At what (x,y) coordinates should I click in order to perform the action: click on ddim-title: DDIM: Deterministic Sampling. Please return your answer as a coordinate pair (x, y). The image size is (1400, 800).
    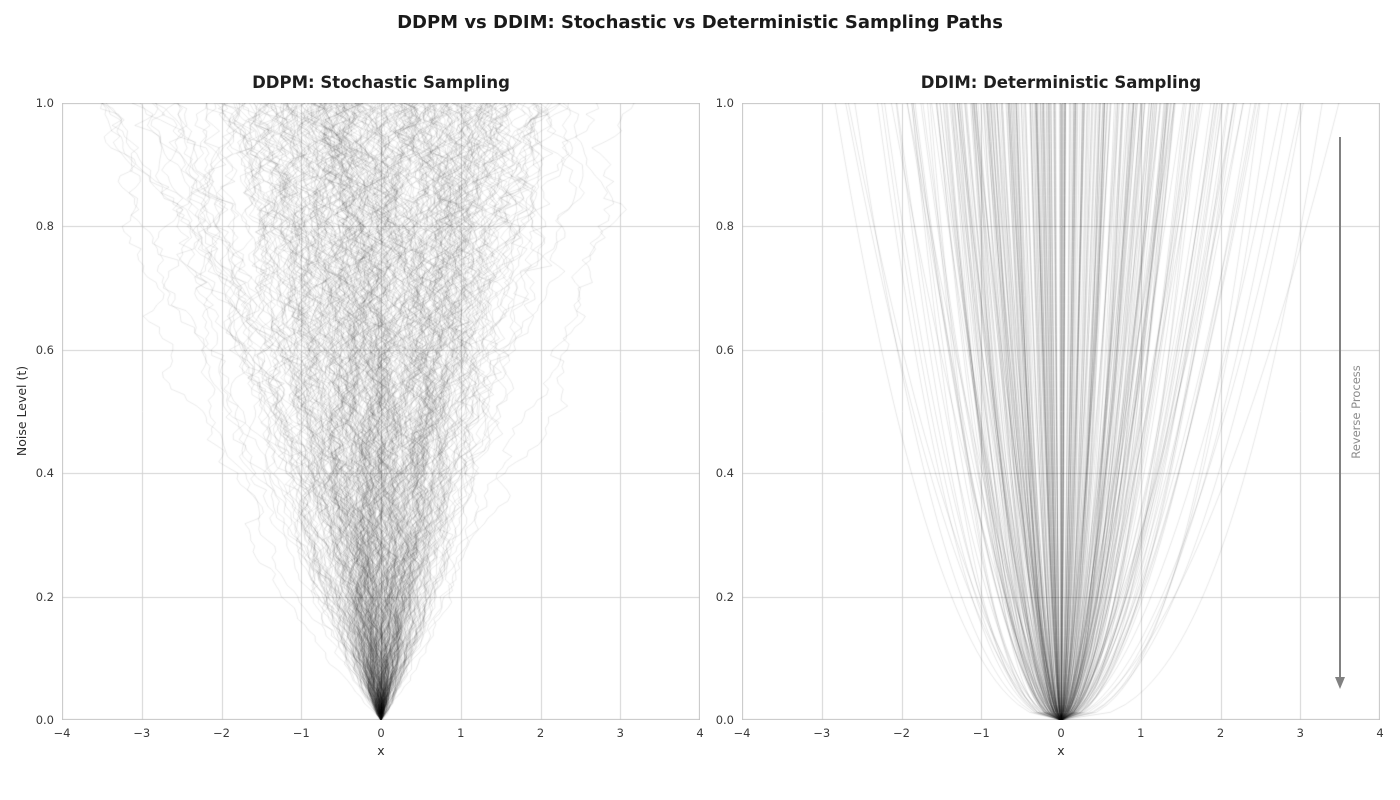
    Looking at the image, I should click on (1061, 82).